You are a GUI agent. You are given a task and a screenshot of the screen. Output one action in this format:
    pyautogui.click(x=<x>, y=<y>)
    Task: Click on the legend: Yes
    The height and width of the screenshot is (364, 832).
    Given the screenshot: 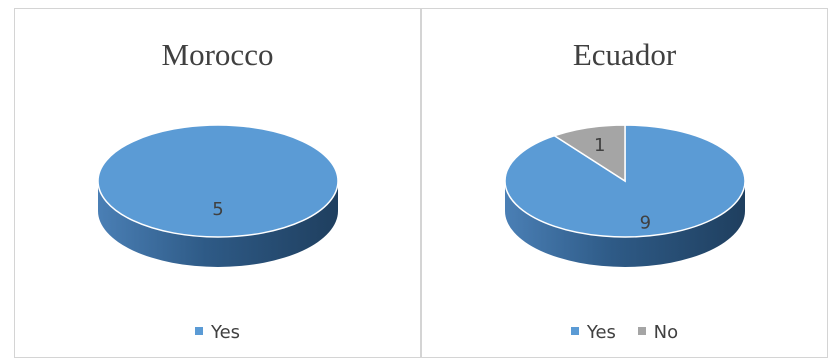 What is the action you would take?
    pyautogui.click(x=217, y=332)
    